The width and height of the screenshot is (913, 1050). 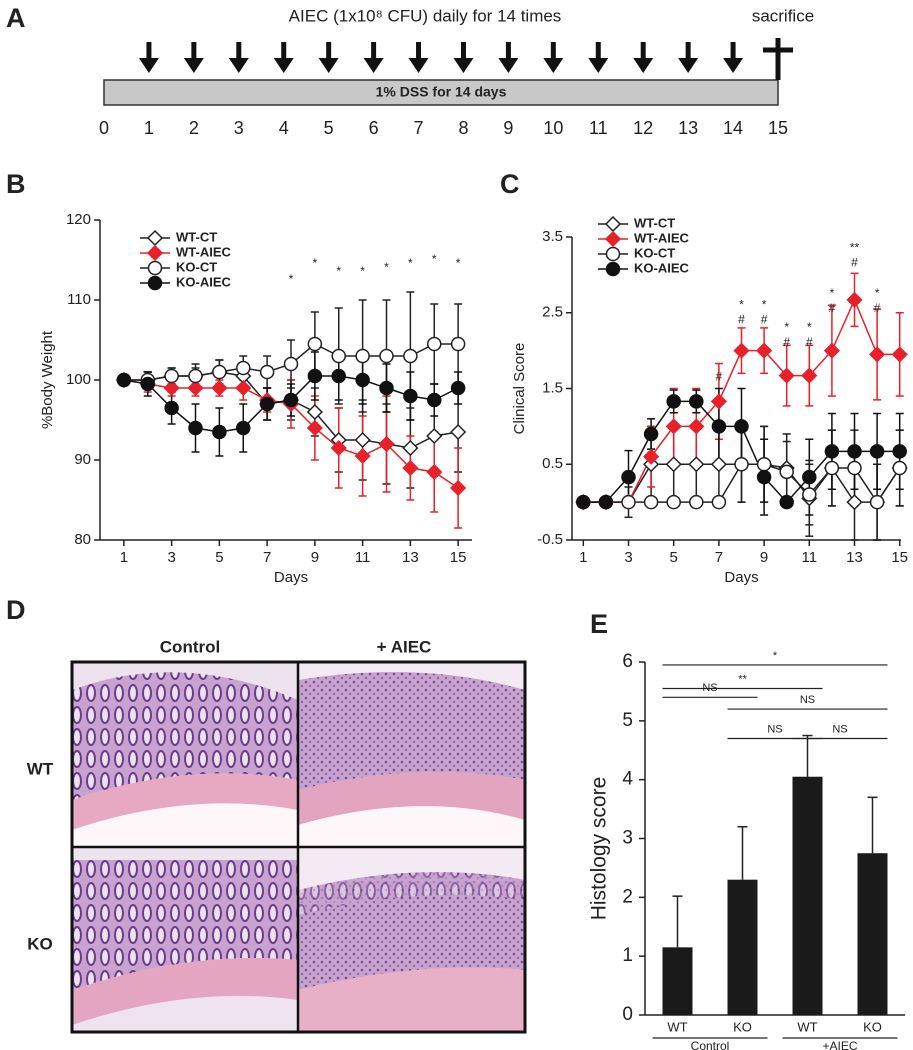 I want to click on y-tick-label: 90, so click(x=82, y=459).